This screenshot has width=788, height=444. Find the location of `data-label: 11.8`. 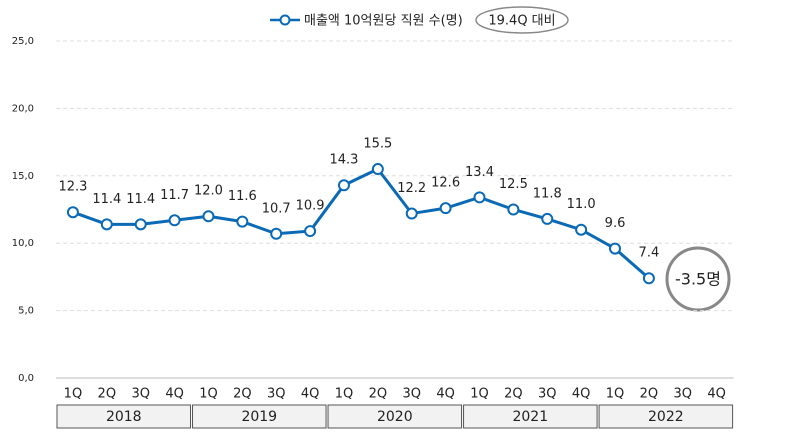

data-label: 11.8 is located at coordinates (547, 193).